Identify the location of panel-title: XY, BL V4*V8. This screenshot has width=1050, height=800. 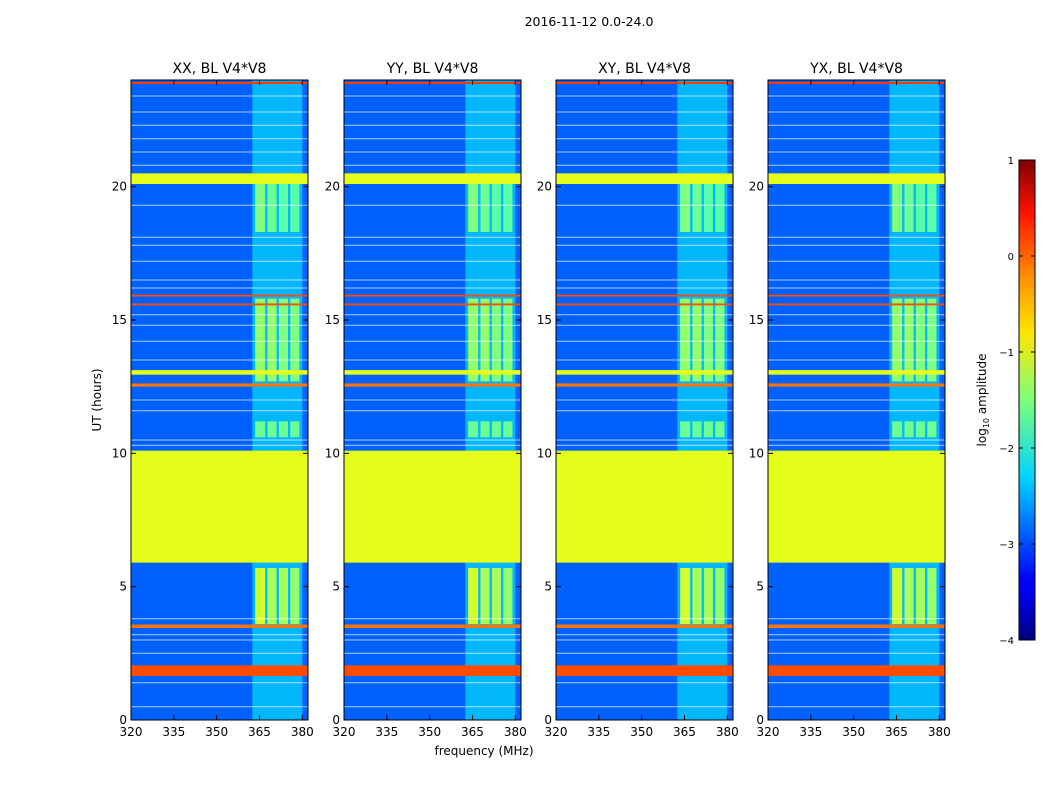
(644, 69).